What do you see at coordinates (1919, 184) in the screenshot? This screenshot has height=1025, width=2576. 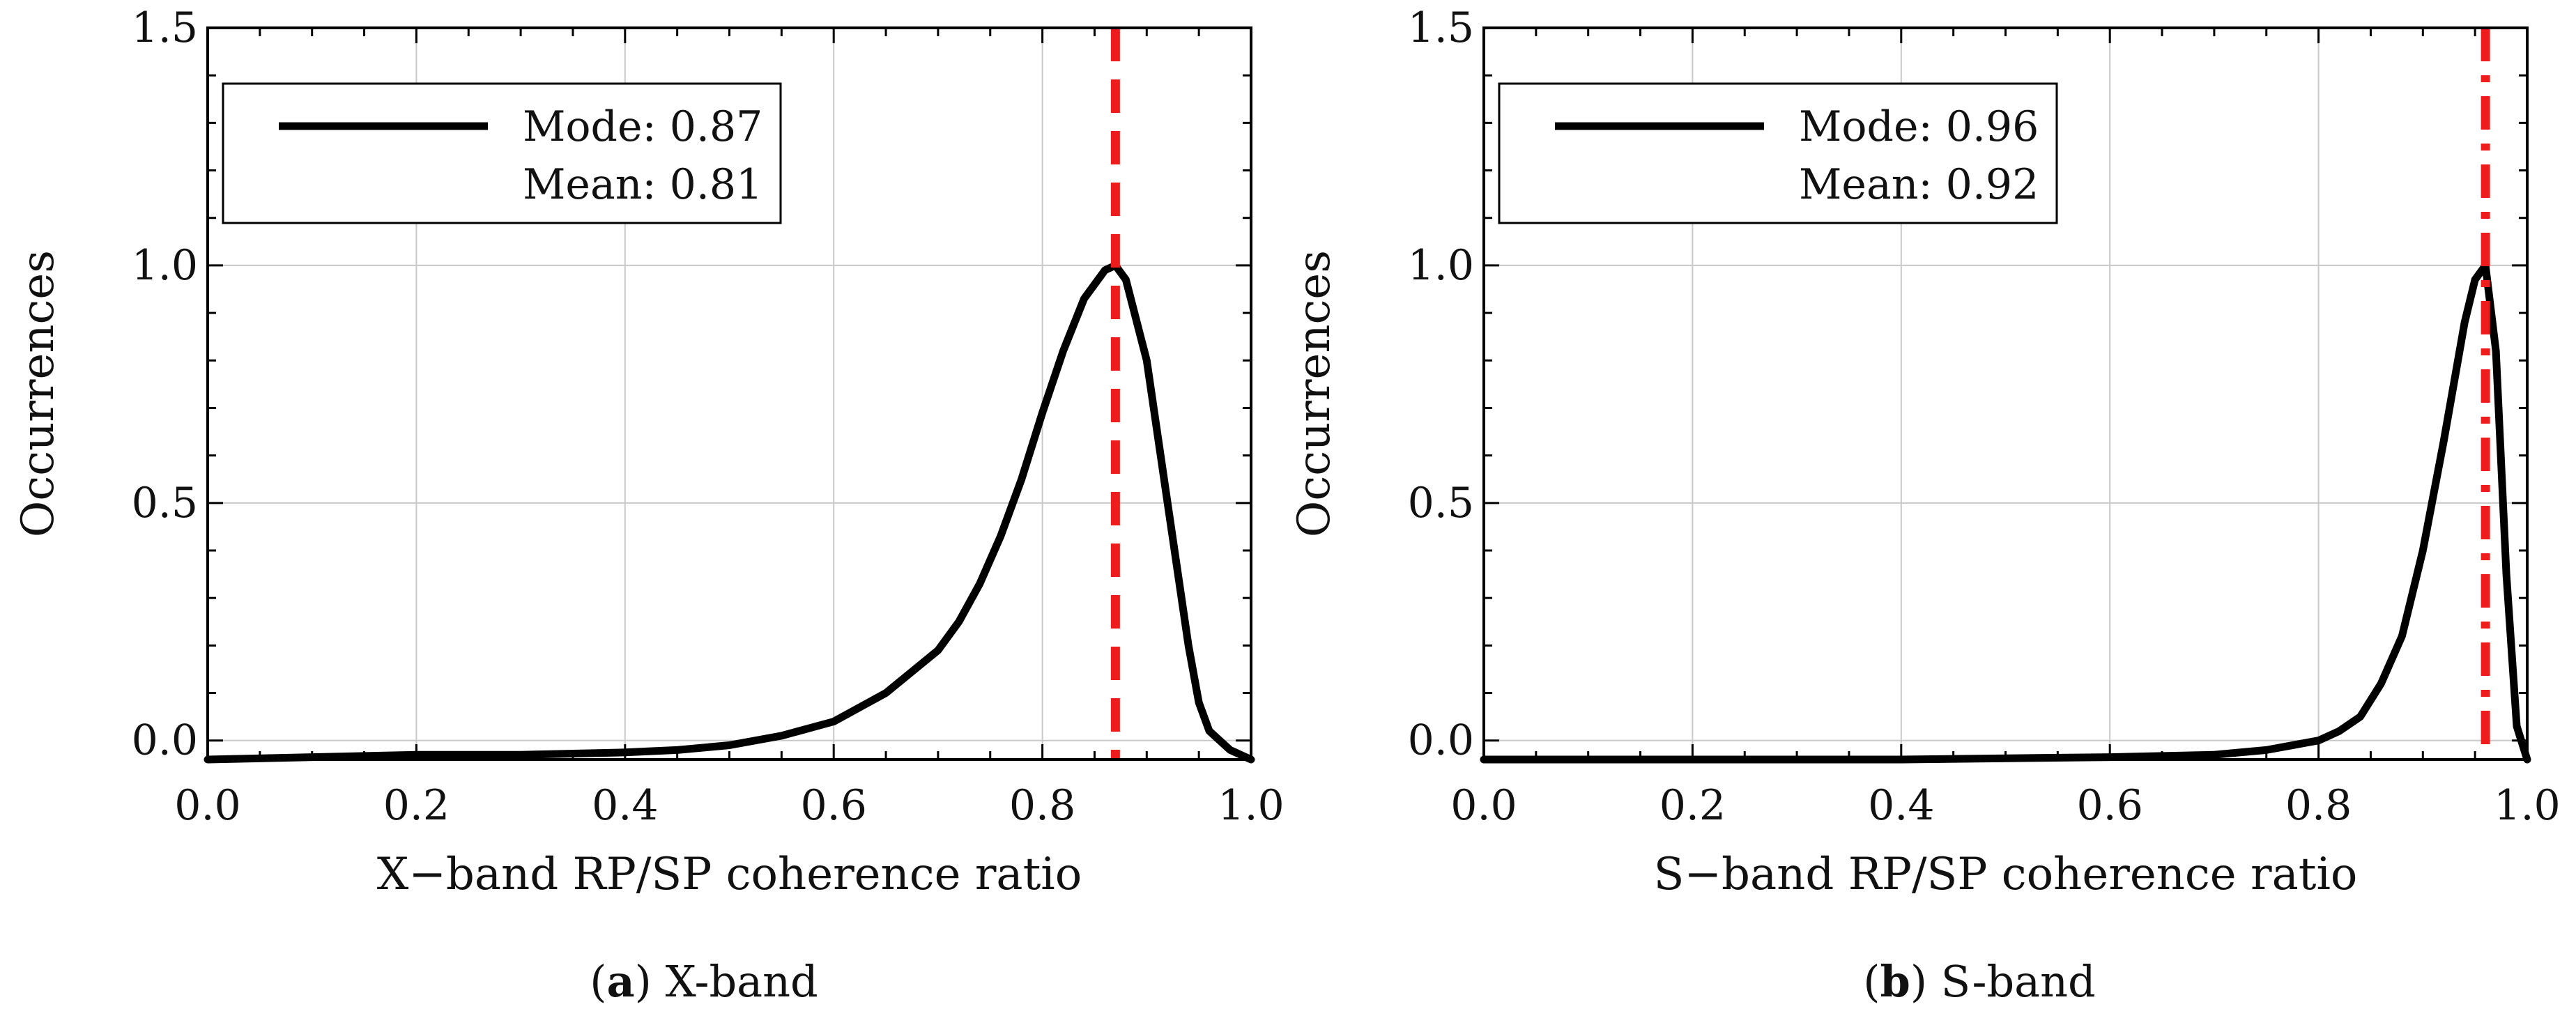 I see `legend-mean-text: Mean: 0.92` at bounding box center [1919, 184].